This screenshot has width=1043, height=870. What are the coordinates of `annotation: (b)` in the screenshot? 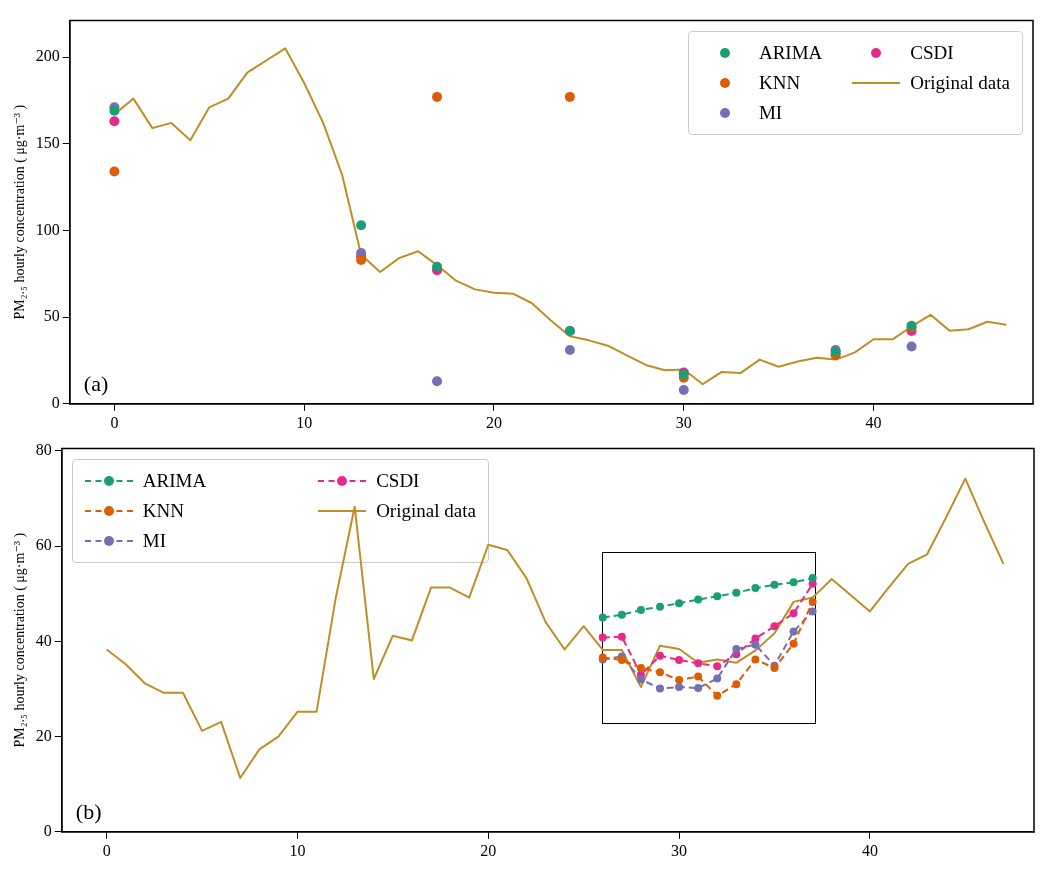 It's located at (88, 811).